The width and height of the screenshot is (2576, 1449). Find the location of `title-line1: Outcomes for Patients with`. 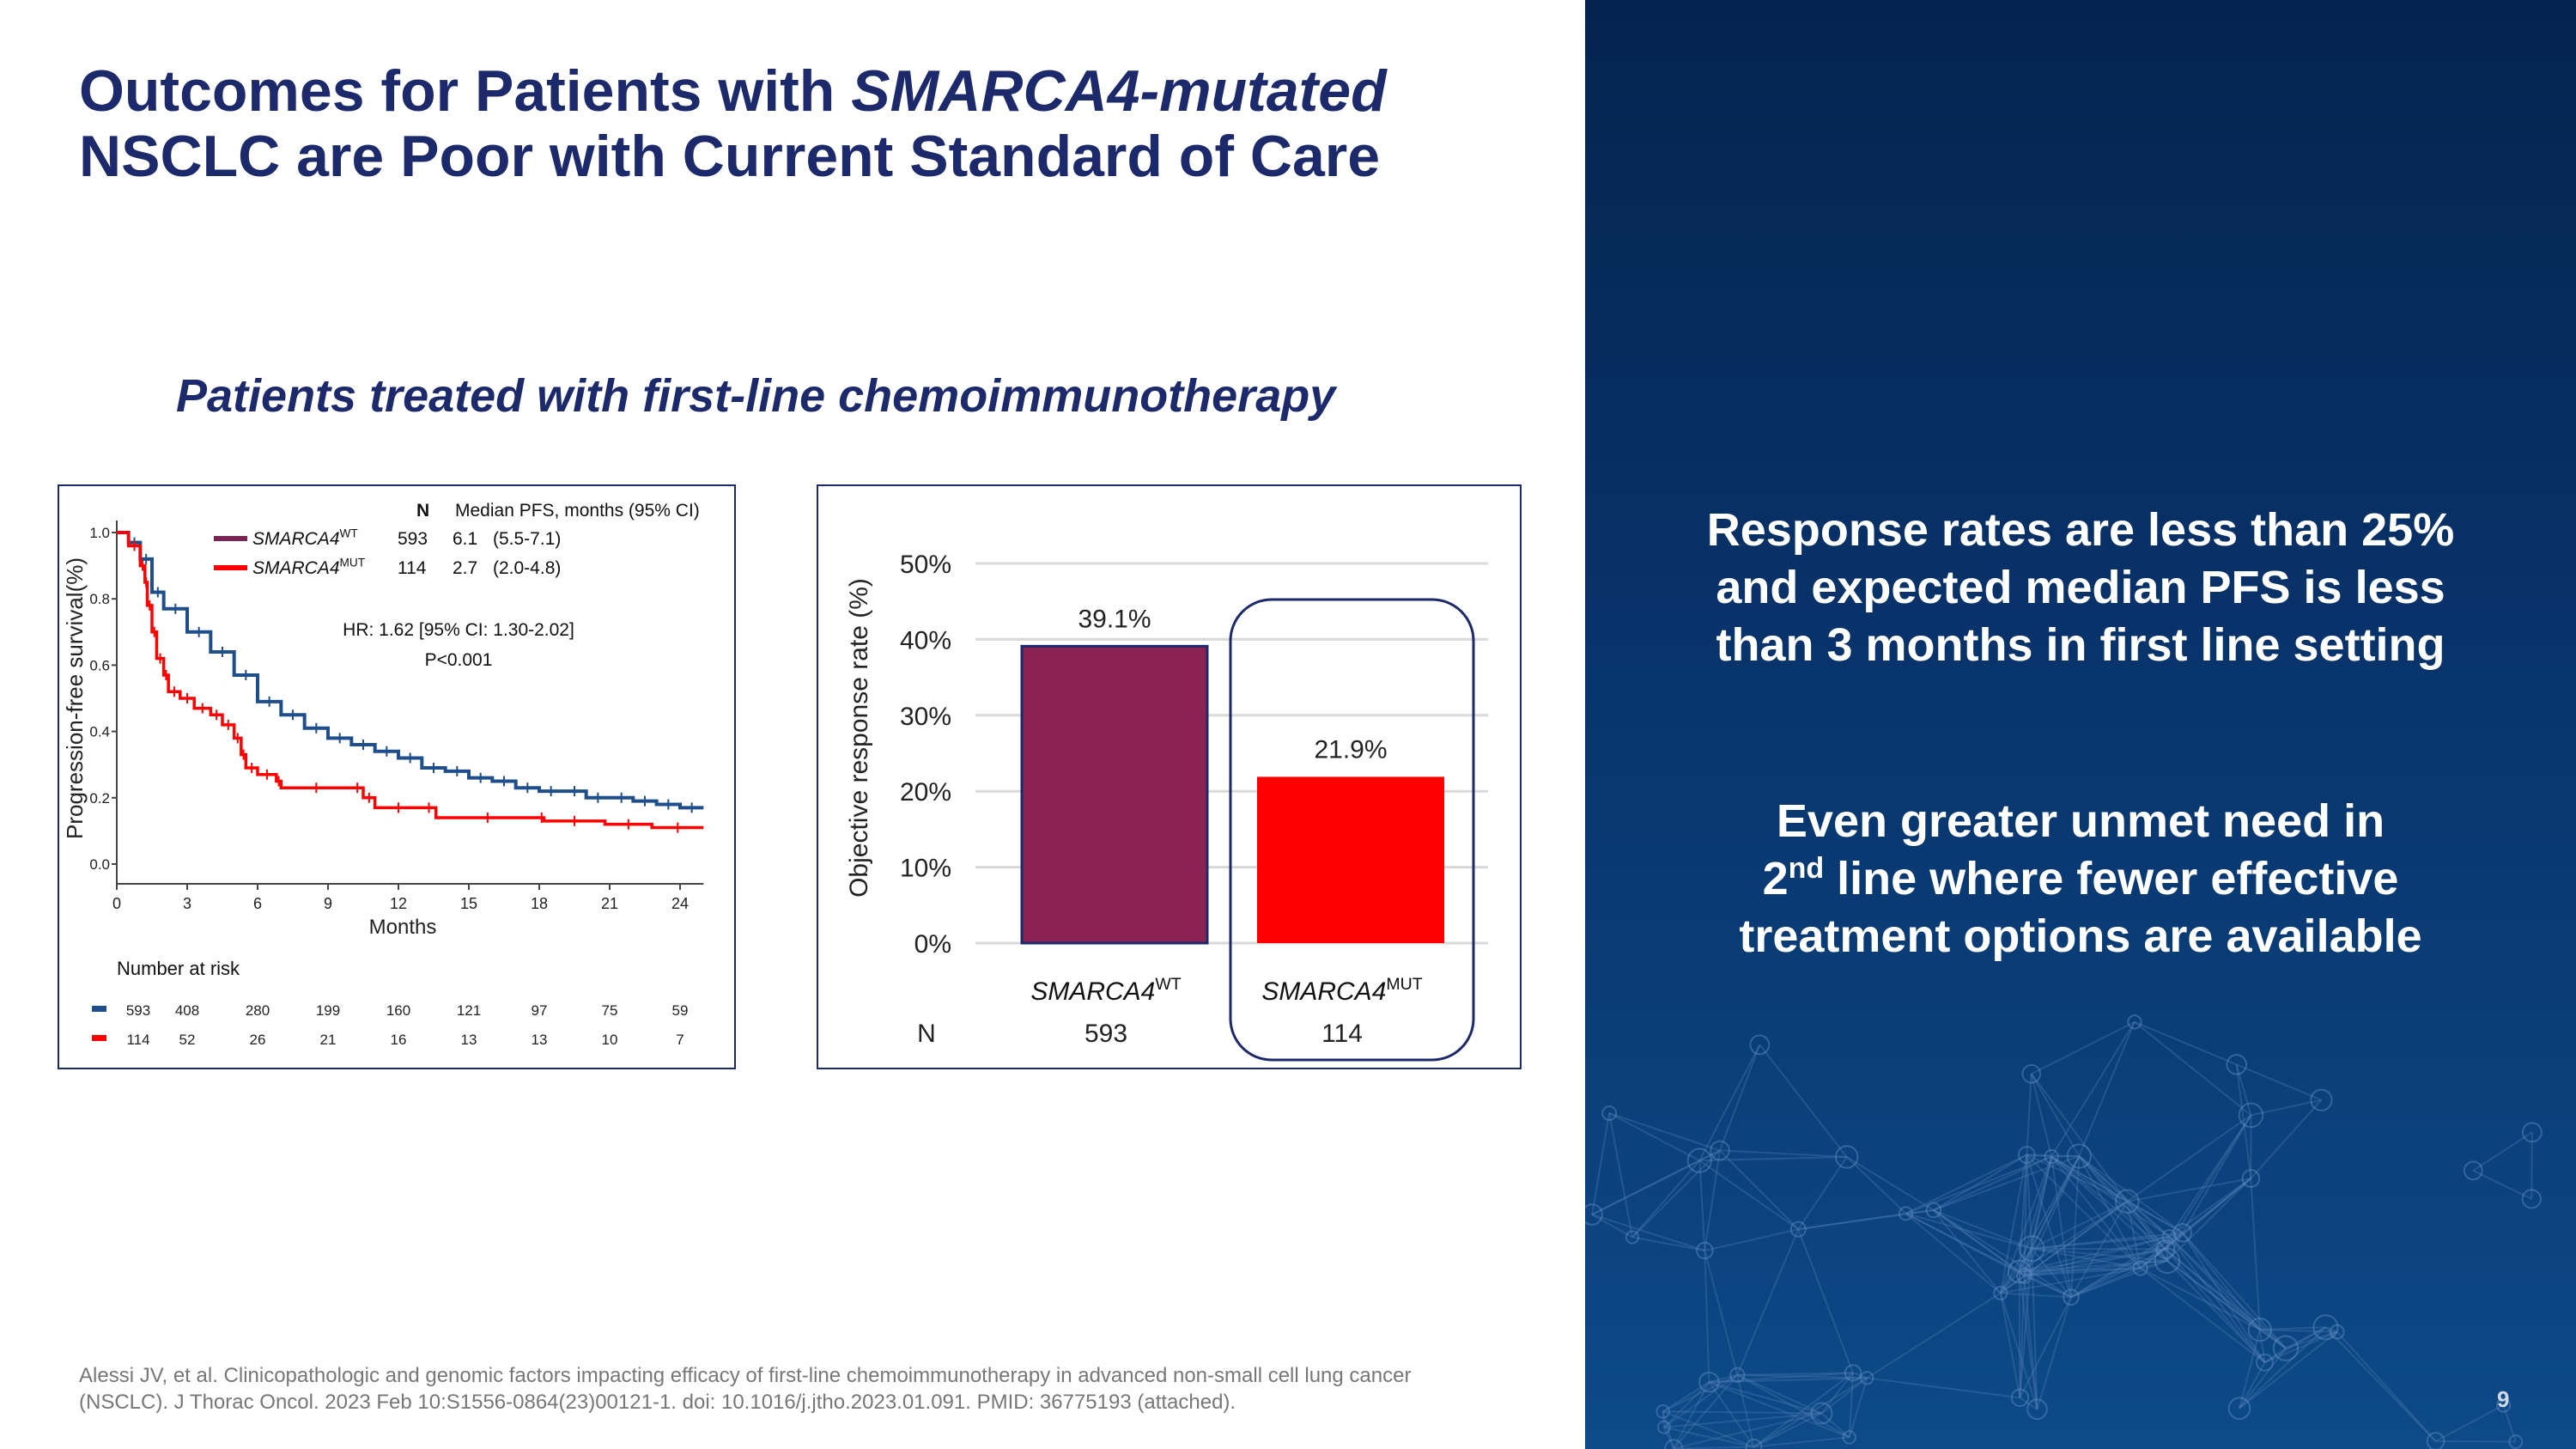

title-line1: Outcomes for Patients with is located at coordinates (466, 91).